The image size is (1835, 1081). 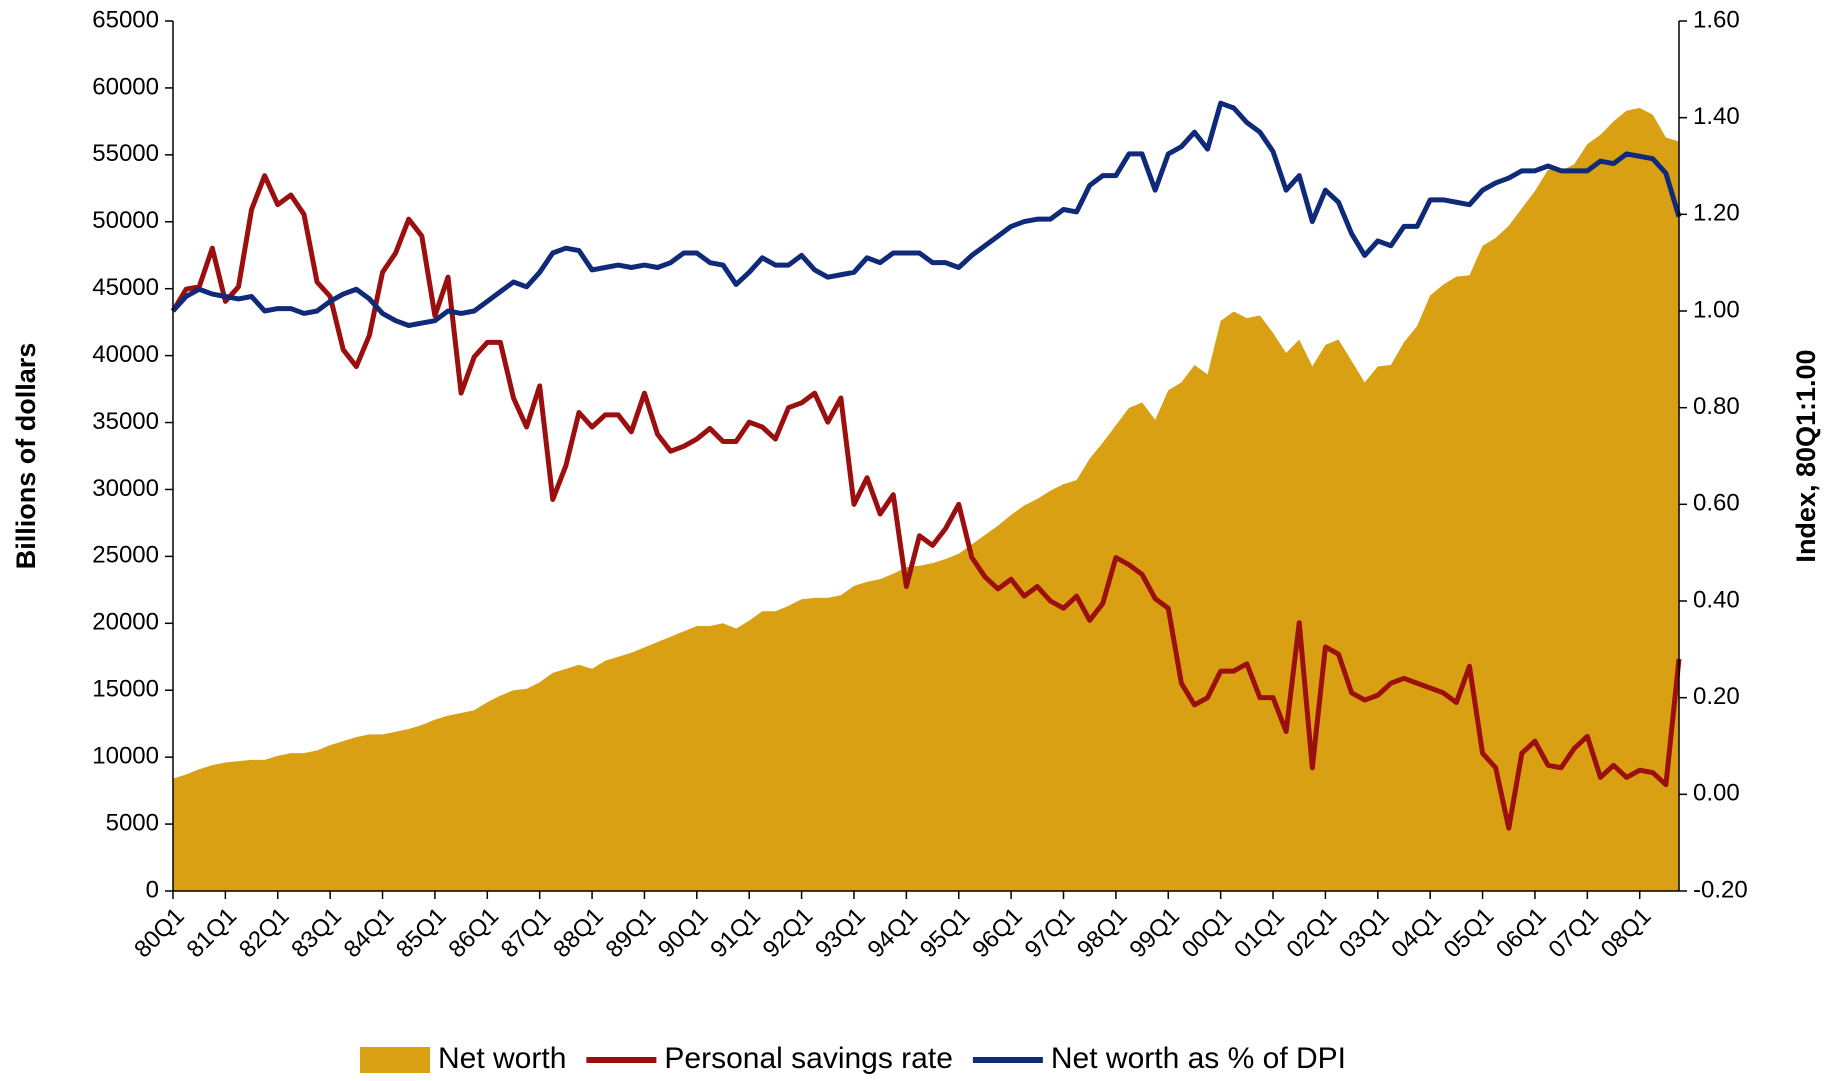 I want to click on x-tick-label: 87Q1, so click(x=526, y=933).